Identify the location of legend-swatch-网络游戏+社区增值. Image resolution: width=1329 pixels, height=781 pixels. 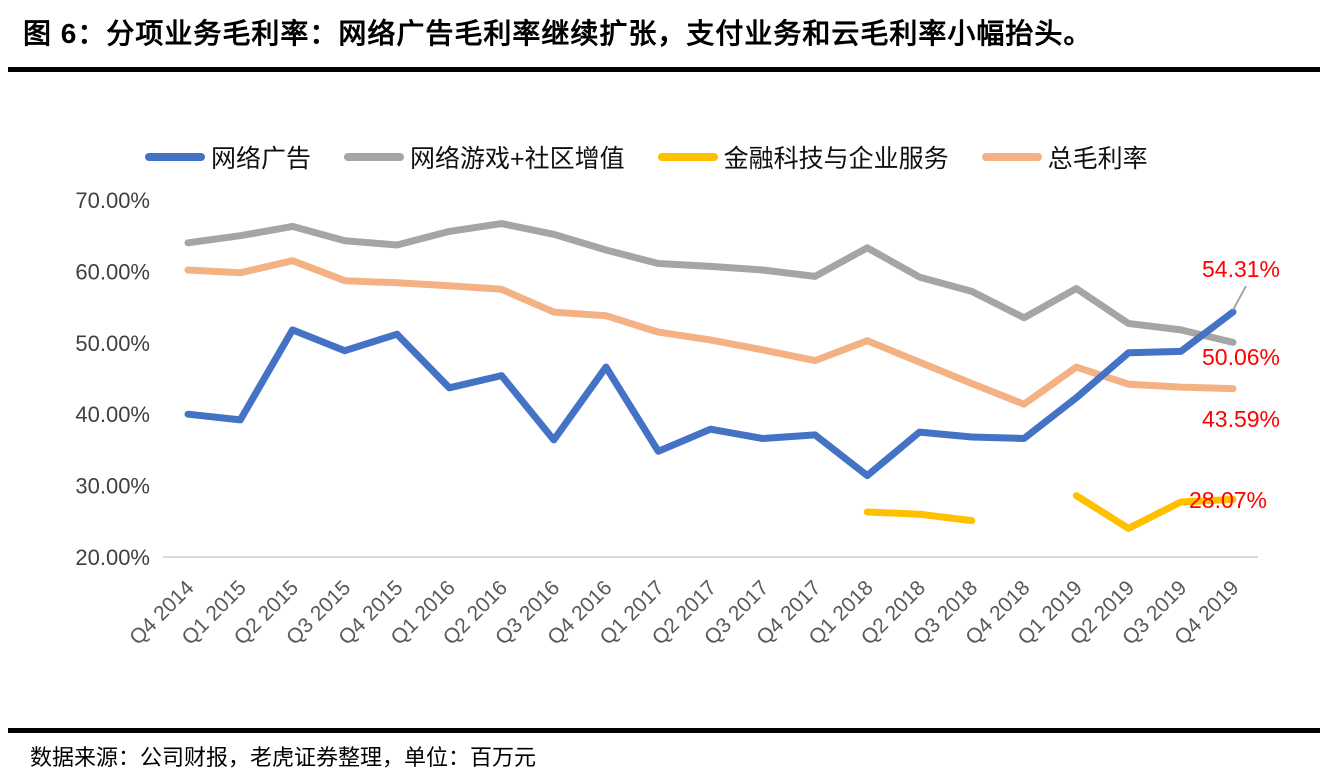
(374, 157).